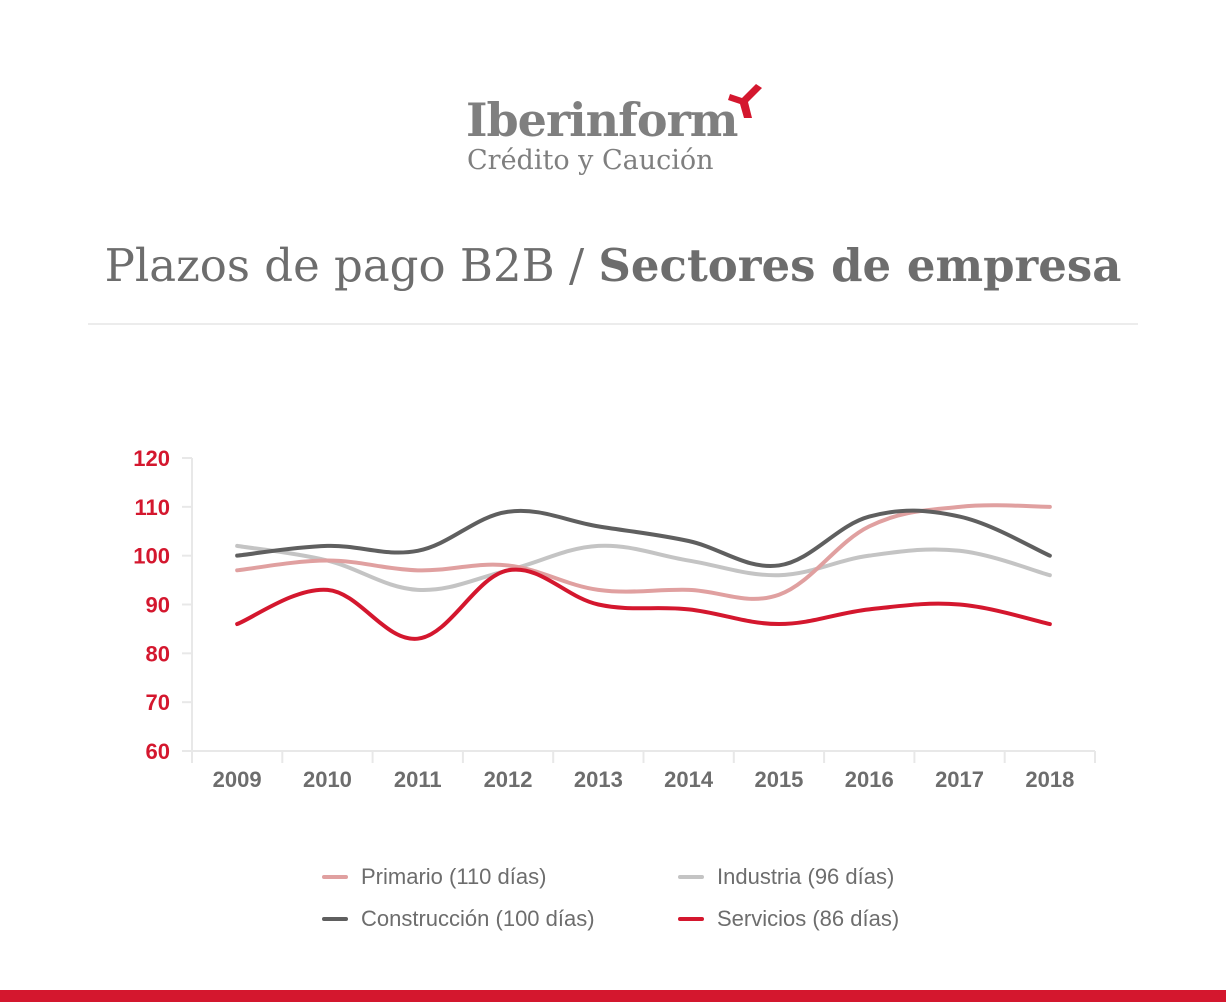  I want to click on x-axis-tick-labels: 2009 2010 2011 2012 2013 2014 2015 2016 2017 2018, so click(644, 779).